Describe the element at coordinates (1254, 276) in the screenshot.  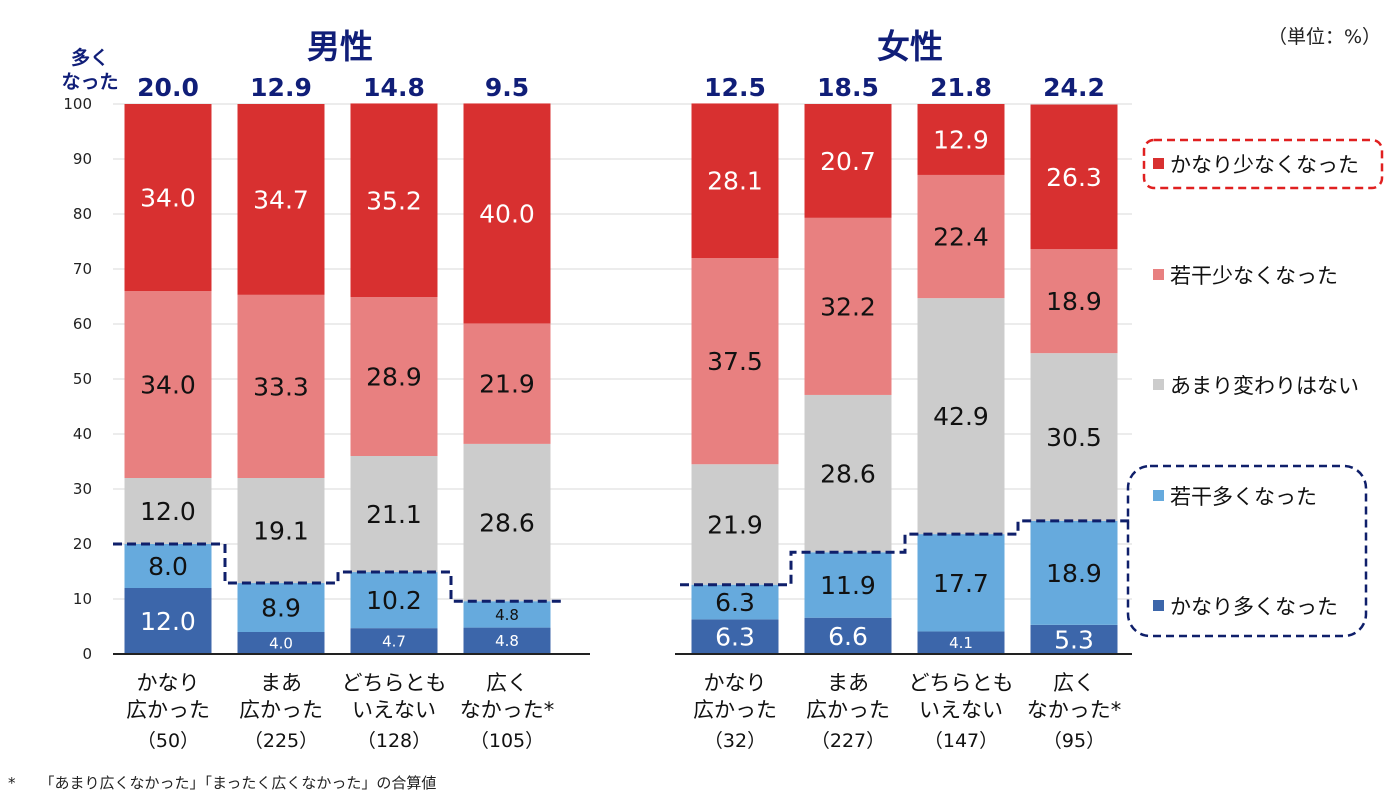
I see `legend-label: 若干少なくなった` at that location.